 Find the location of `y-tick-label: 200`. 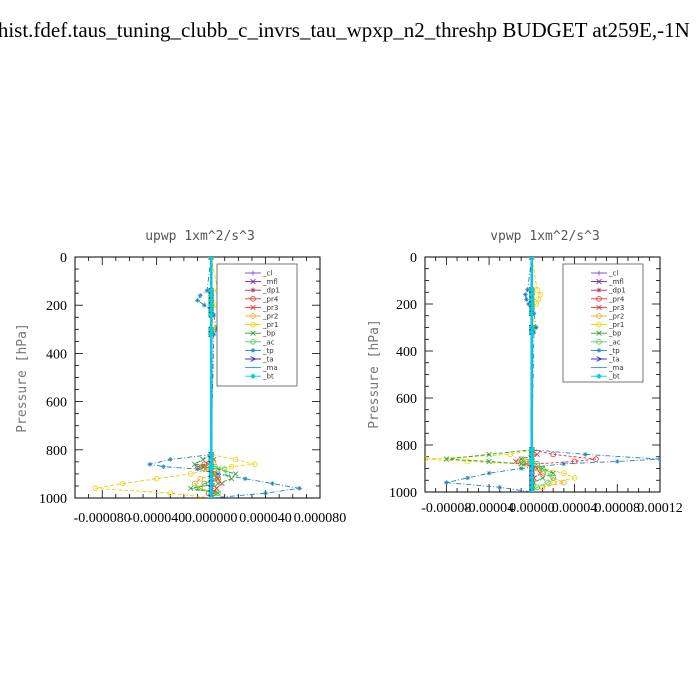

y-tick-label: 200 is located at coordinates (406, 305).